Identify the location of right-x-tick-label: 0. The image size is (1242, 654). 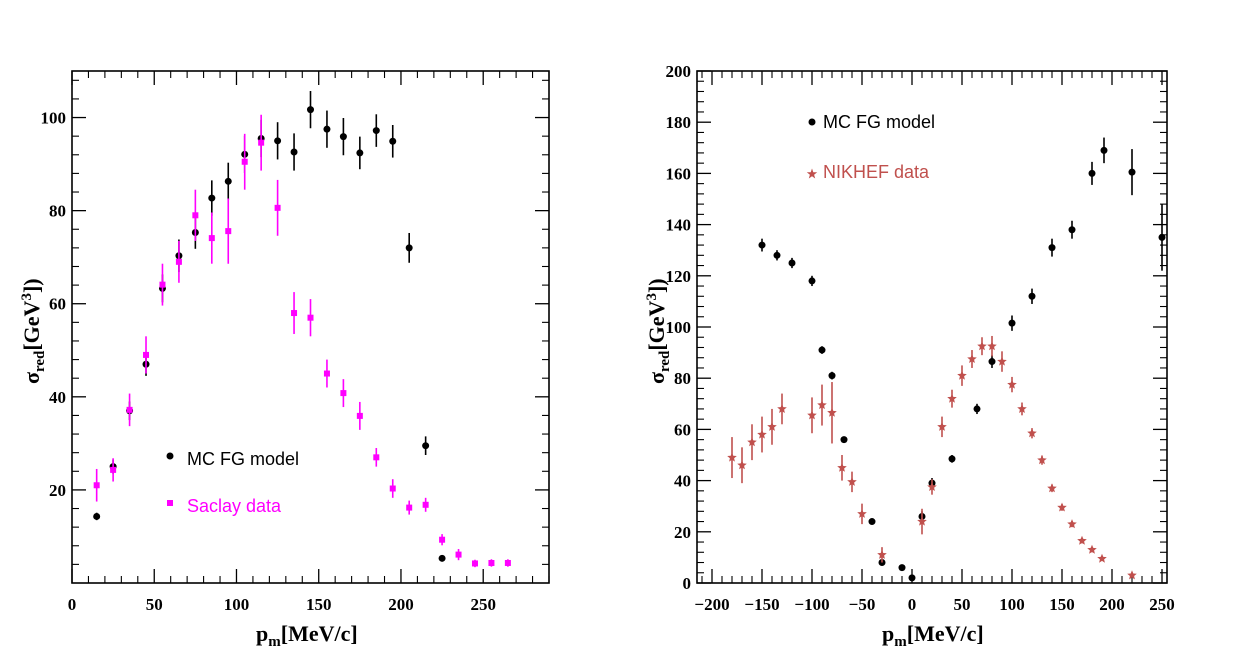
(912, 604).